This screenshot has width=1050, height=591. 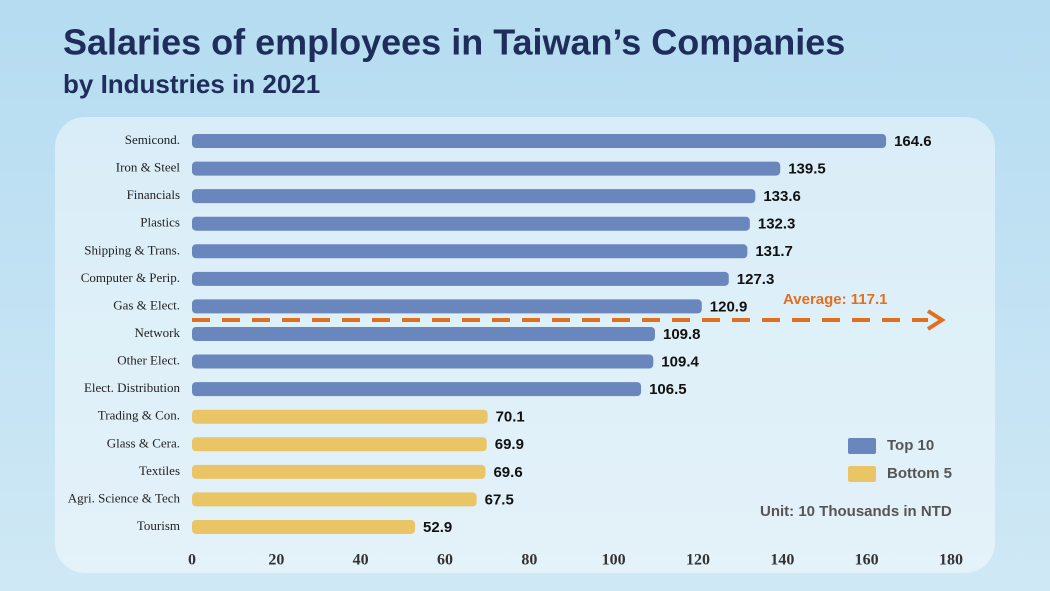 I want to click on x-tick-label: 0, so click(x=192, y=560).